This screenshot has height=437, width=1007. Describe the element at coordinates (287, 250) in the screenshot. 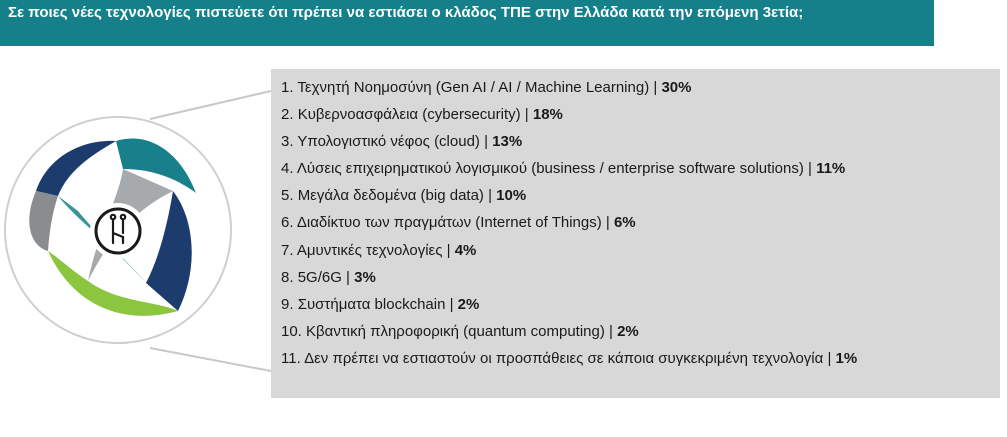

I see `list-item-number: 7.` at that location.